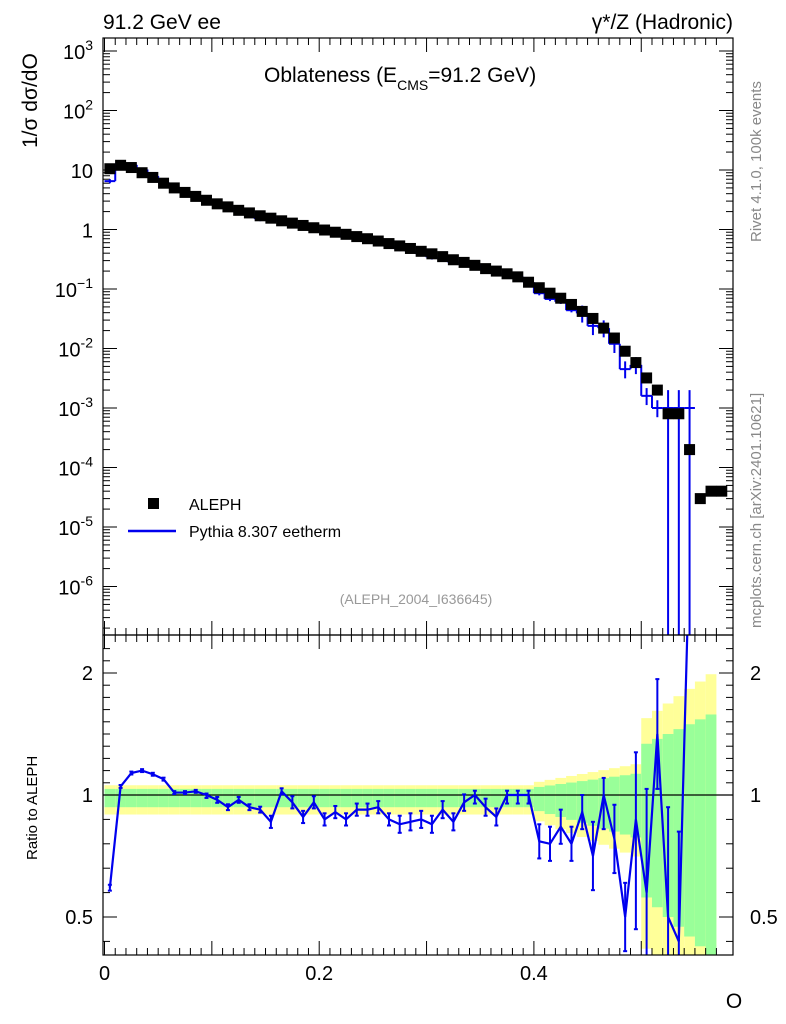 The height and width of the screenshot is (1024, 786). I want to click on y-tick-label-top: 1, so click(87, 232).